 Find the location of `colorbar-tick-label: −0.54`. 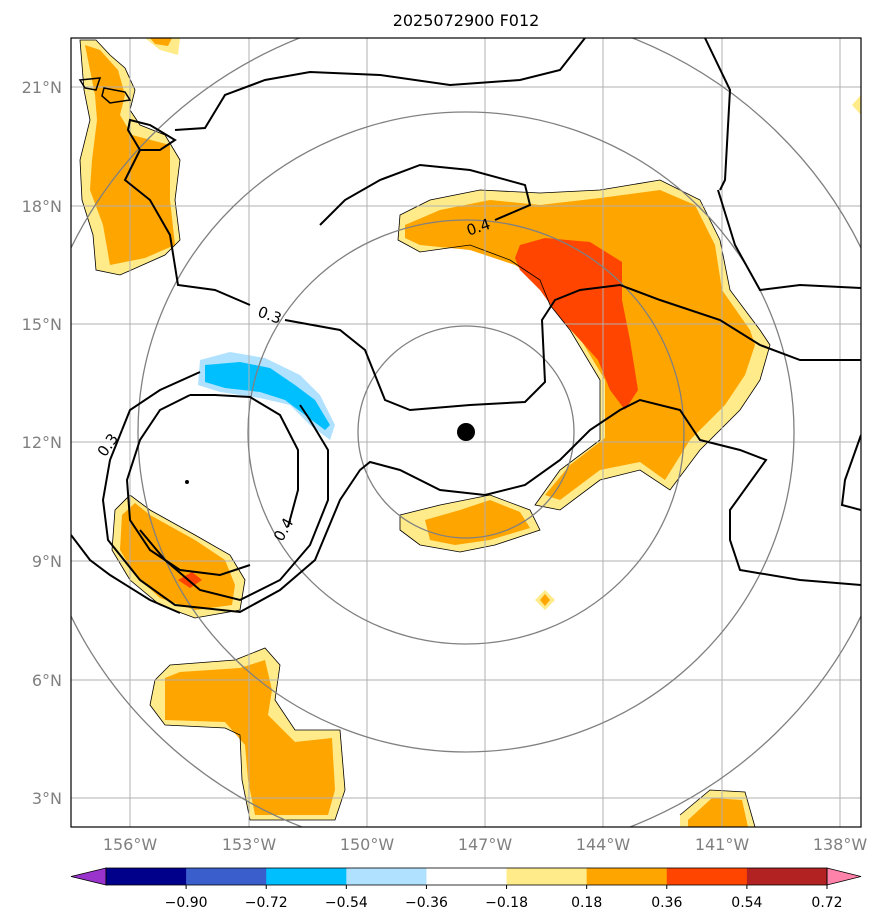

colorbar-tick-label: −0.54 is located at coordinates (346, 903).